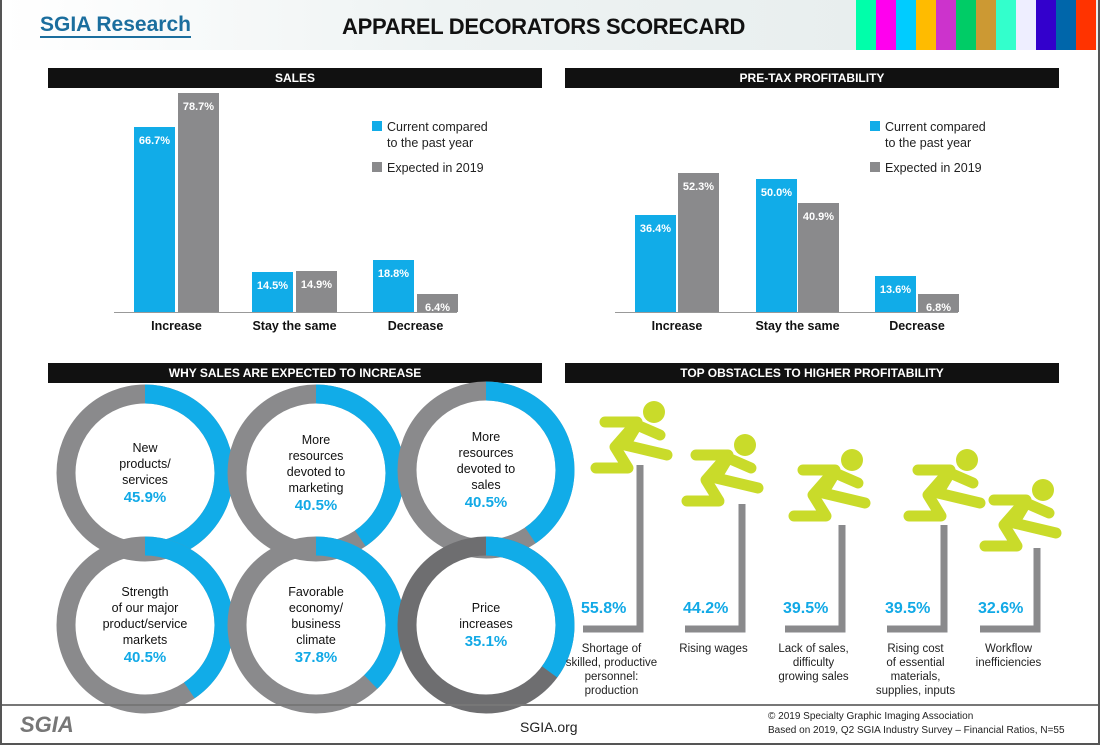 The width and height of the screenshot is (1100, 745). I want to click on obstacle-label-line: difficulty, so click(813, 663).